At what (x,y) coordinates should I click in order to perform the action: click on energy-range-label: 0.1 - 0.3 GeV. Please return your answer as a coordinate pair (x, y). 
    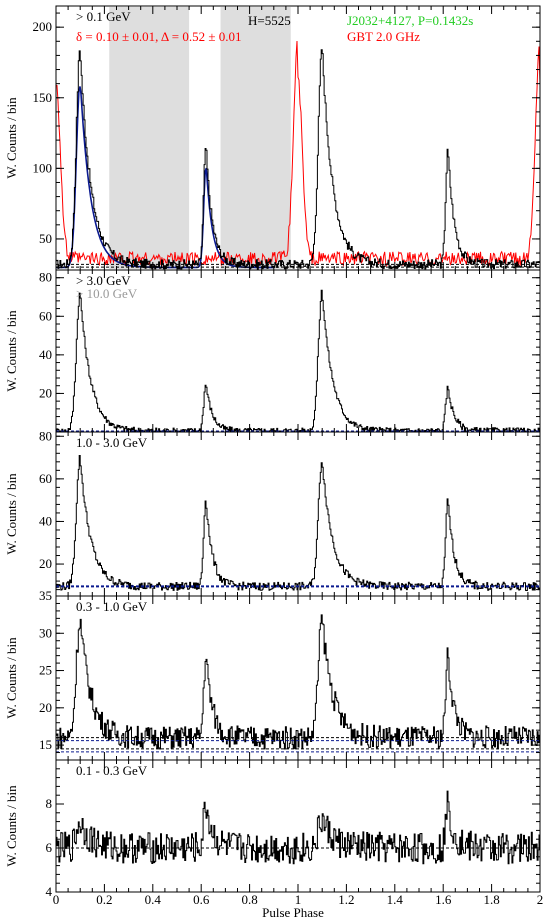
    Looking at the image, I should click on (112, 770).